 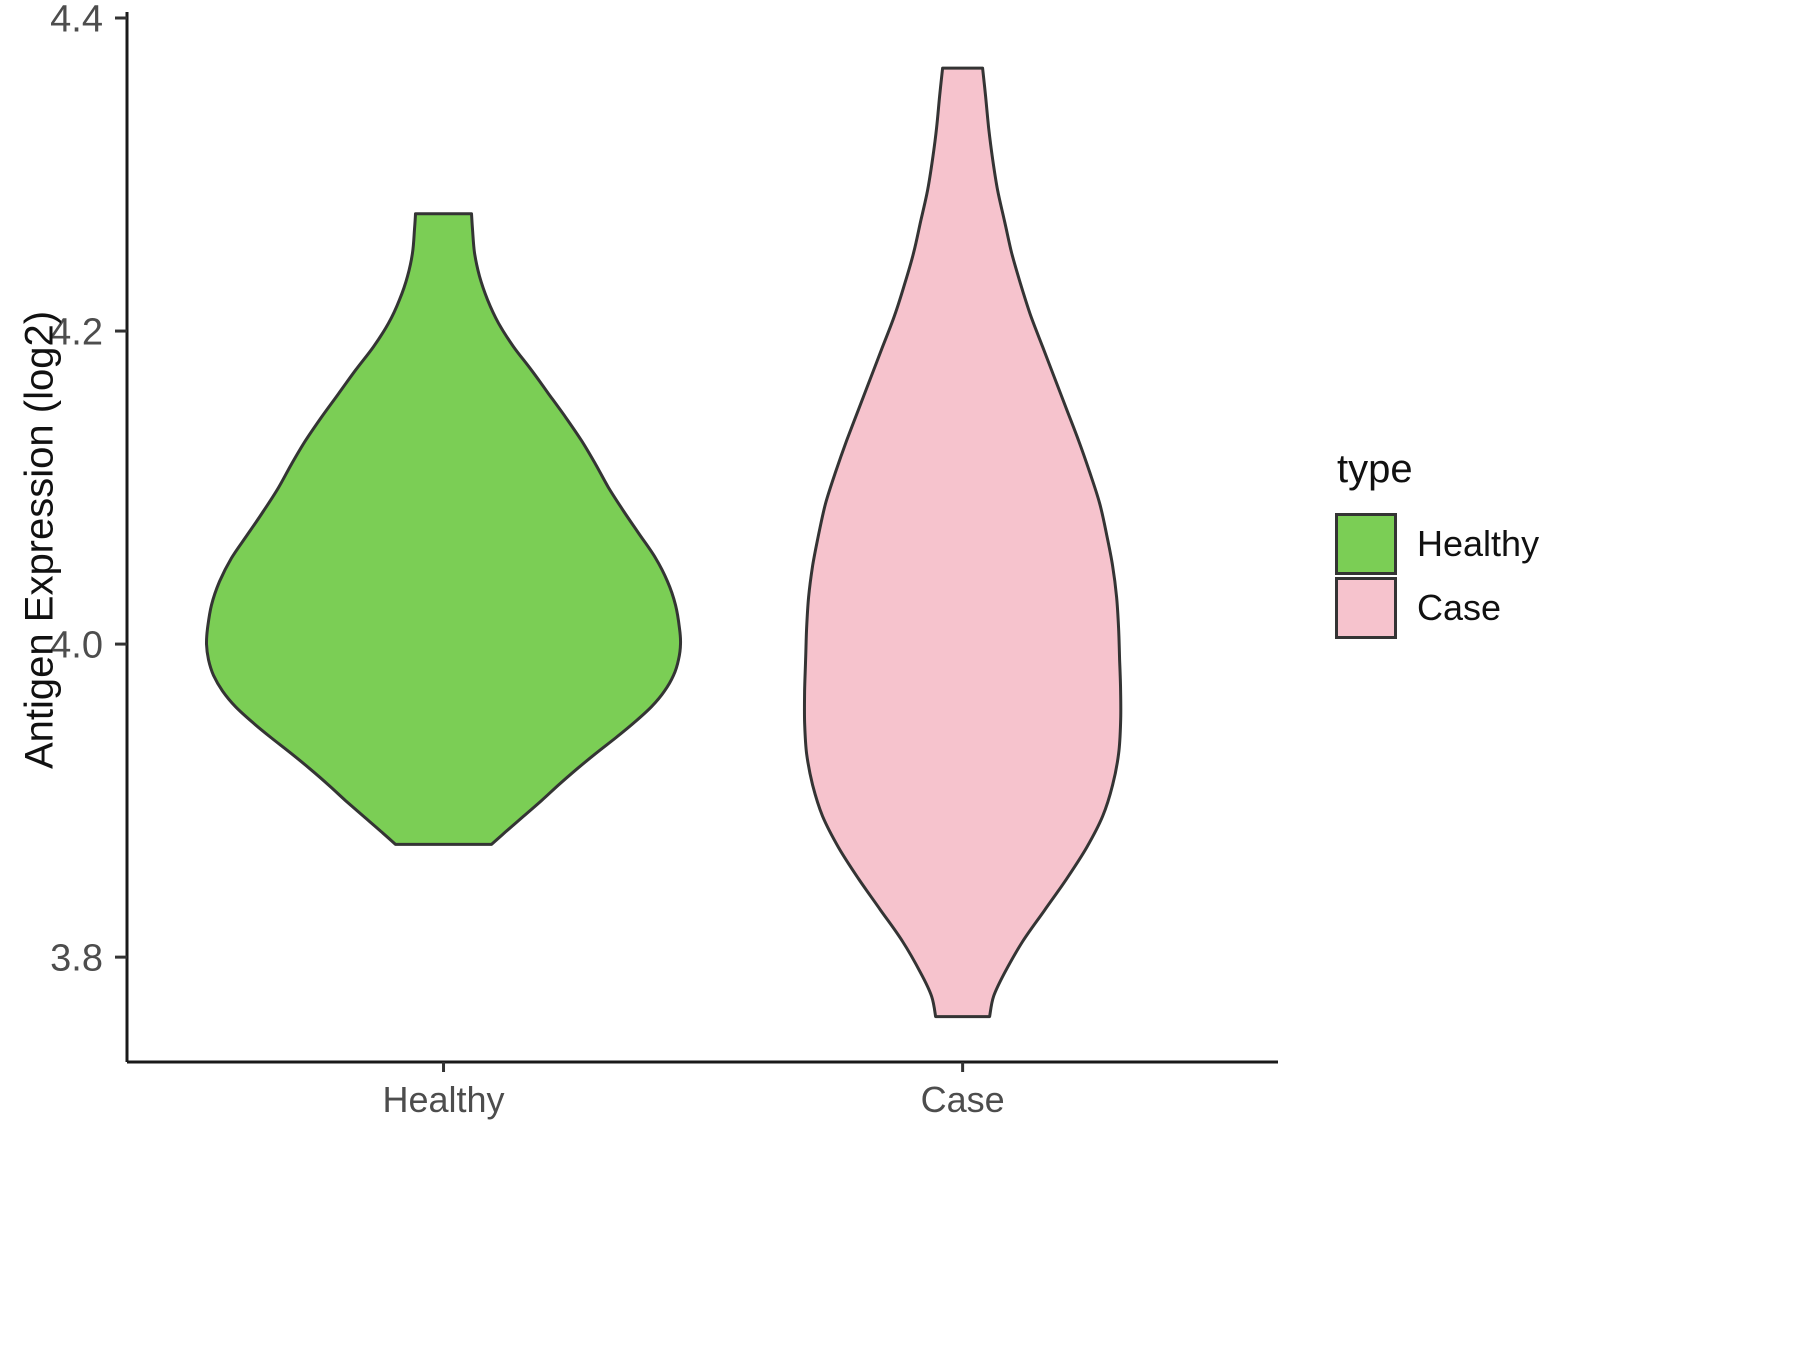 I want to click on y-tick-label: 4.2, so click(x=76, y=332).